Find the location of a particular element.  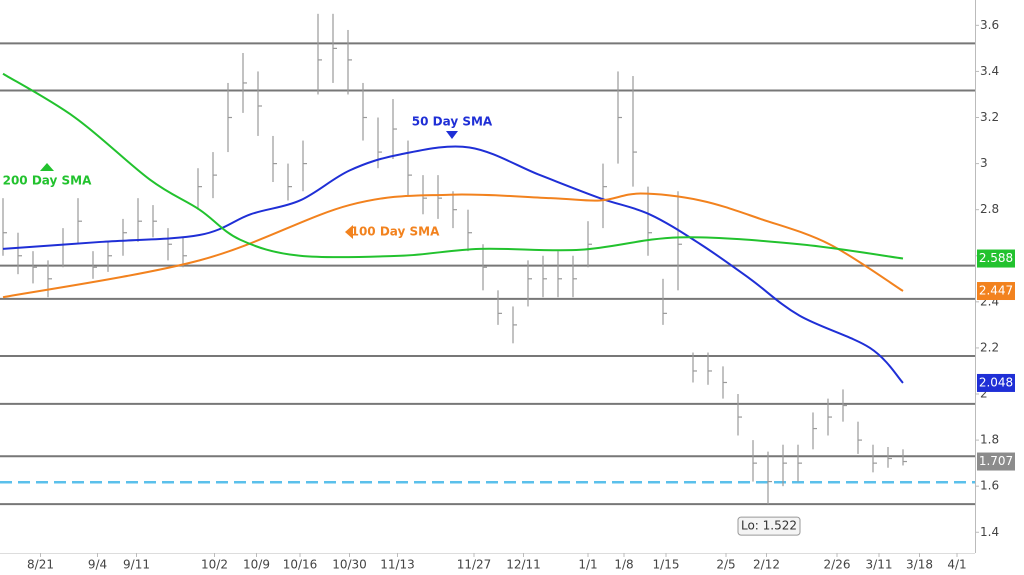

legend-label: 200 Day SMA is located at coordinates (48, 181).